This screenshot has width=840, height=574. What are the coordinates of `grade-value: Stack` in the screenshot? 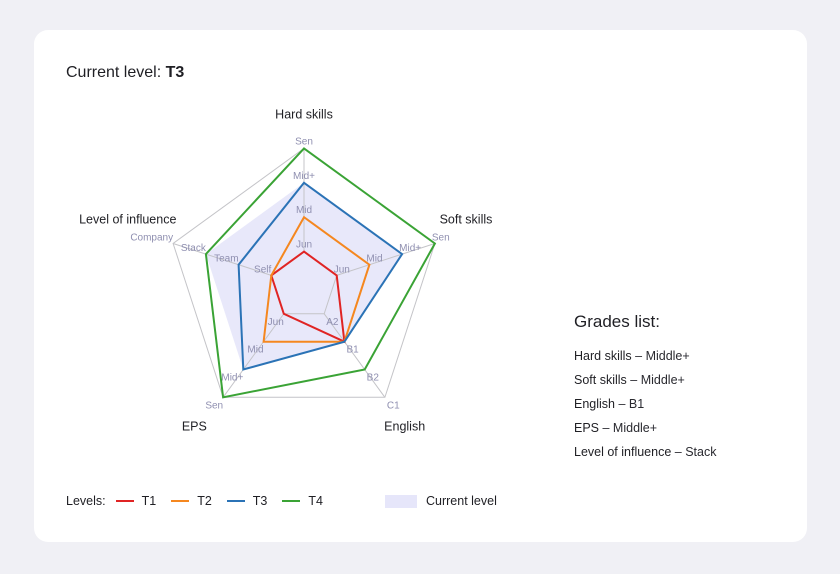 It's located at (701, 452).